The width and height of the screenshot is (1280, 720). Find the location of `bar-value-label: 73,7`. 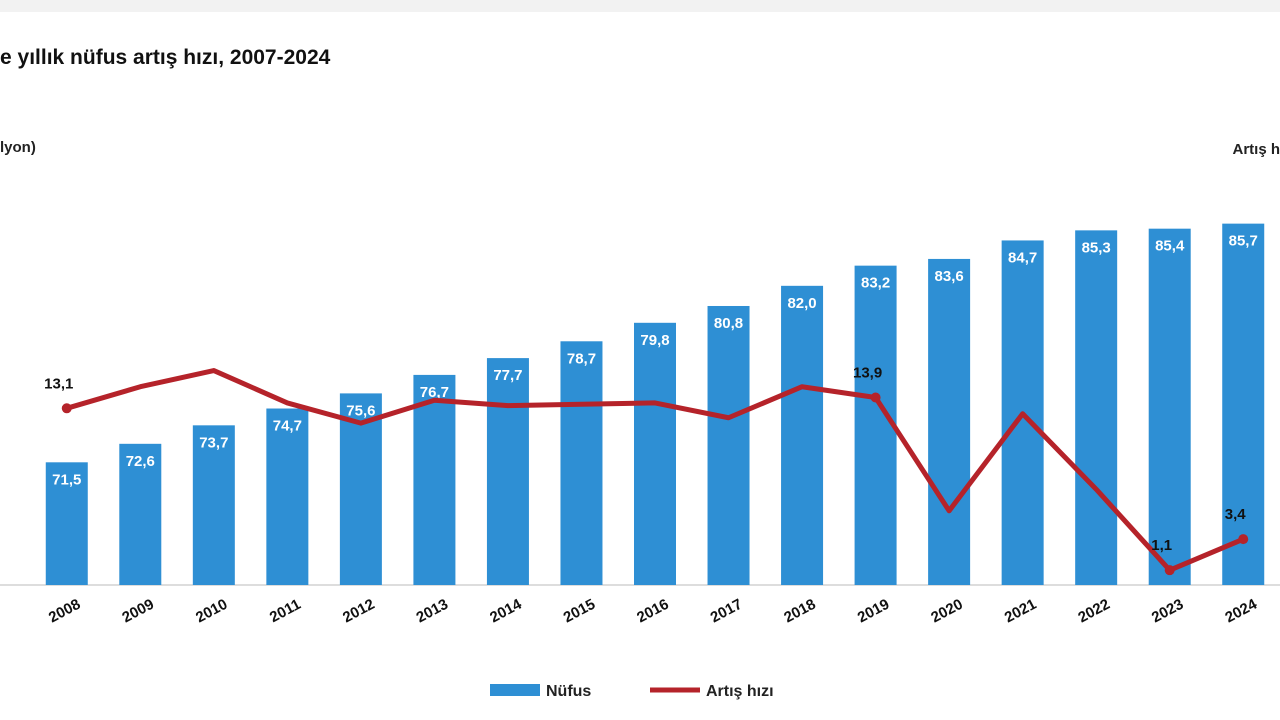

bar-value-label: 73,7 is located at coordinates (213, 442).